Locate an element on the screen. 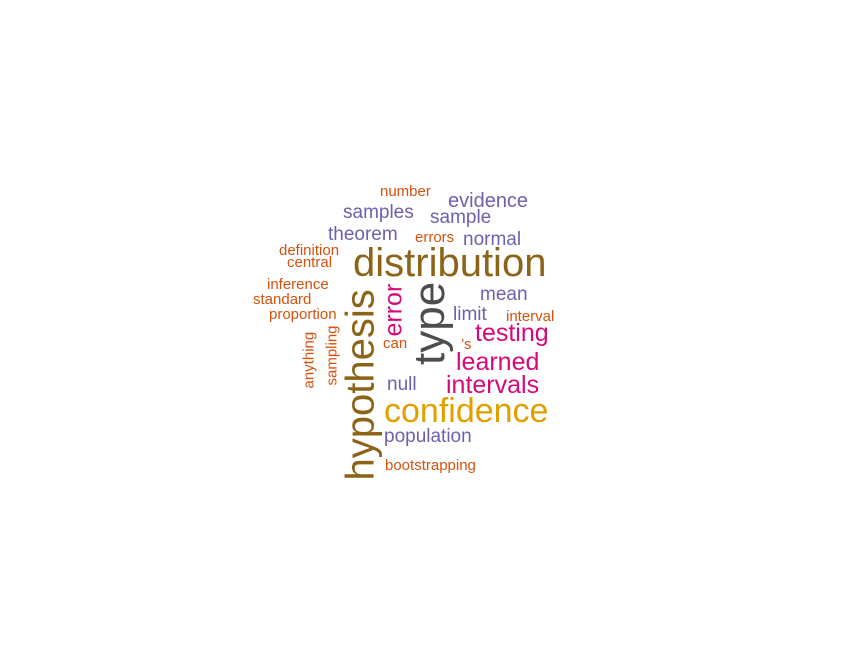  word-population: population is located at coordinates (428, 436).